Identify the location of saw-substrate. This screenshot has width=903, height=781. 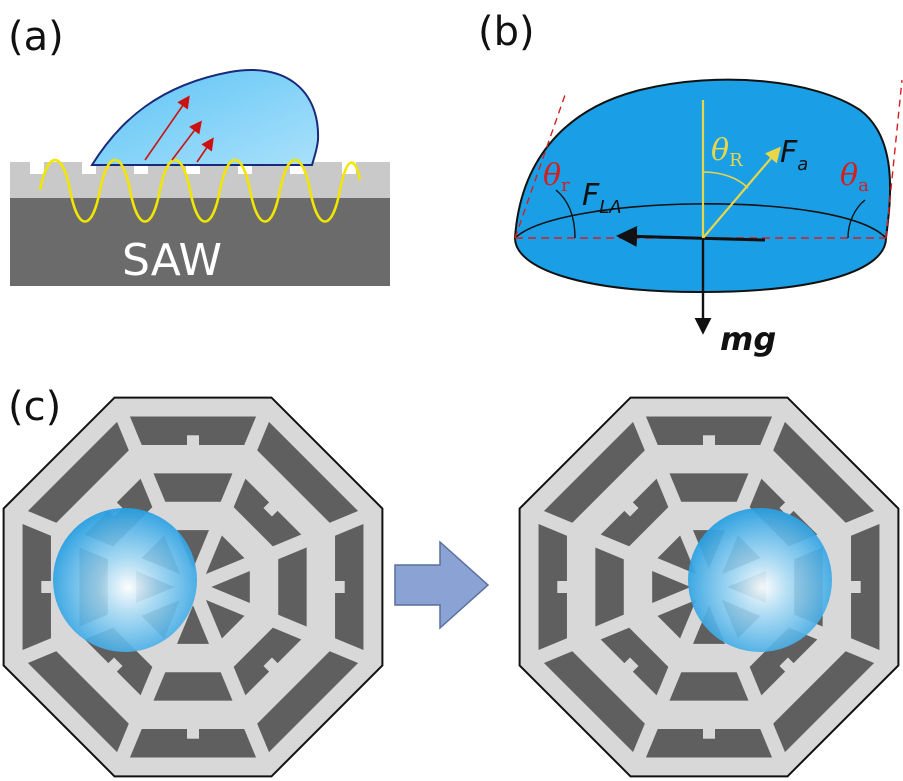
(200, 242).